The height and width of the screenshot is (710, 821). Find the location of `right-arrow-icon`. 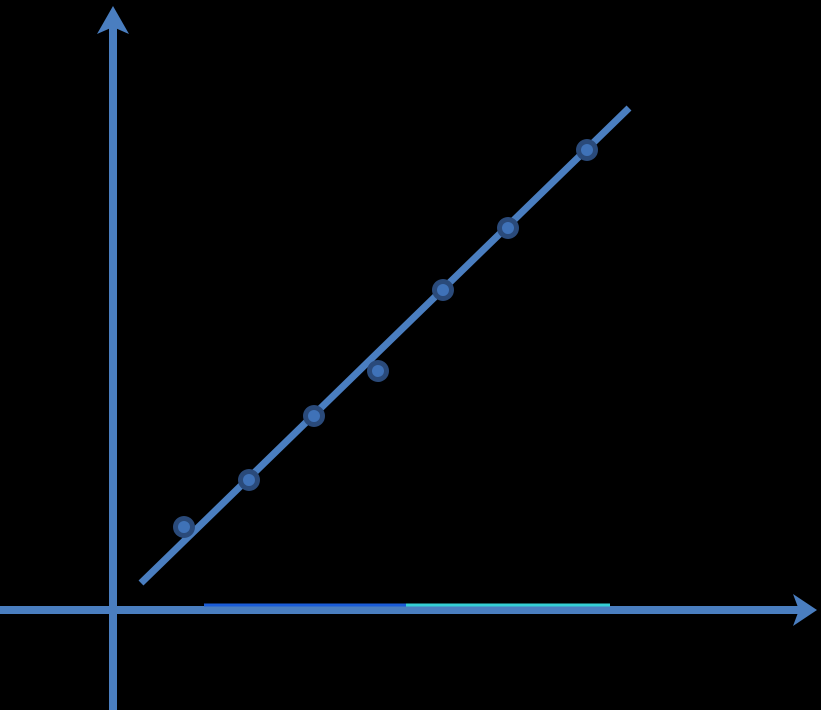

right-arrow-icon is located at coordinates (805, 610).